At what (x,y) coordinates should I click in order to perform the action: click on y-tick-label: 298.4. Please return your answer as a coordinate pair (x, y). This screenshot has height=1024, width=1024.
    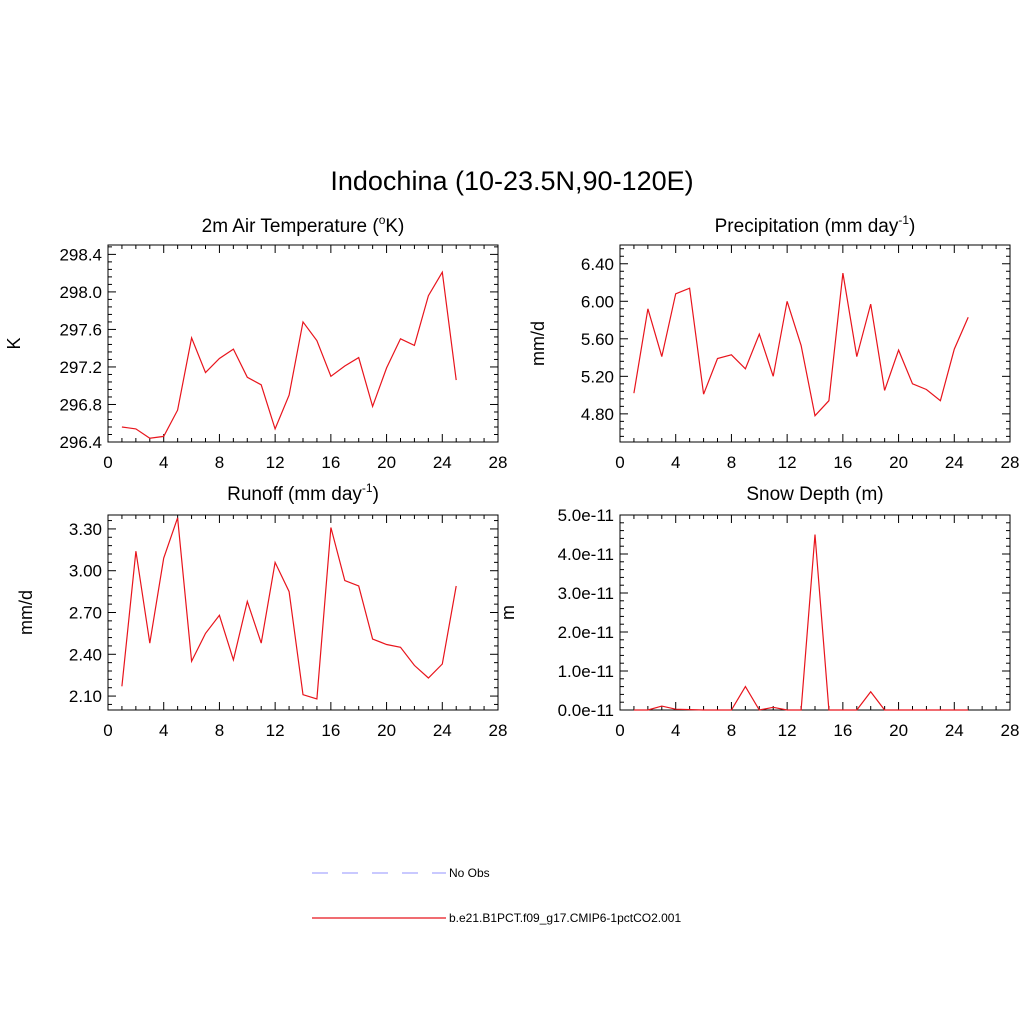
    Looking at the image, I should click on (80, 254).